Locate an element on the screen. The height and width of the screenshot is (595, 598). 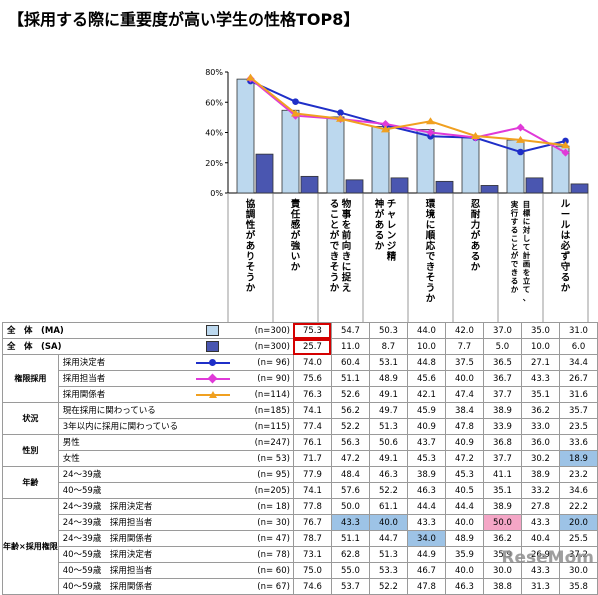
sample-size: (n=205) is located at coordinates (269, 490).